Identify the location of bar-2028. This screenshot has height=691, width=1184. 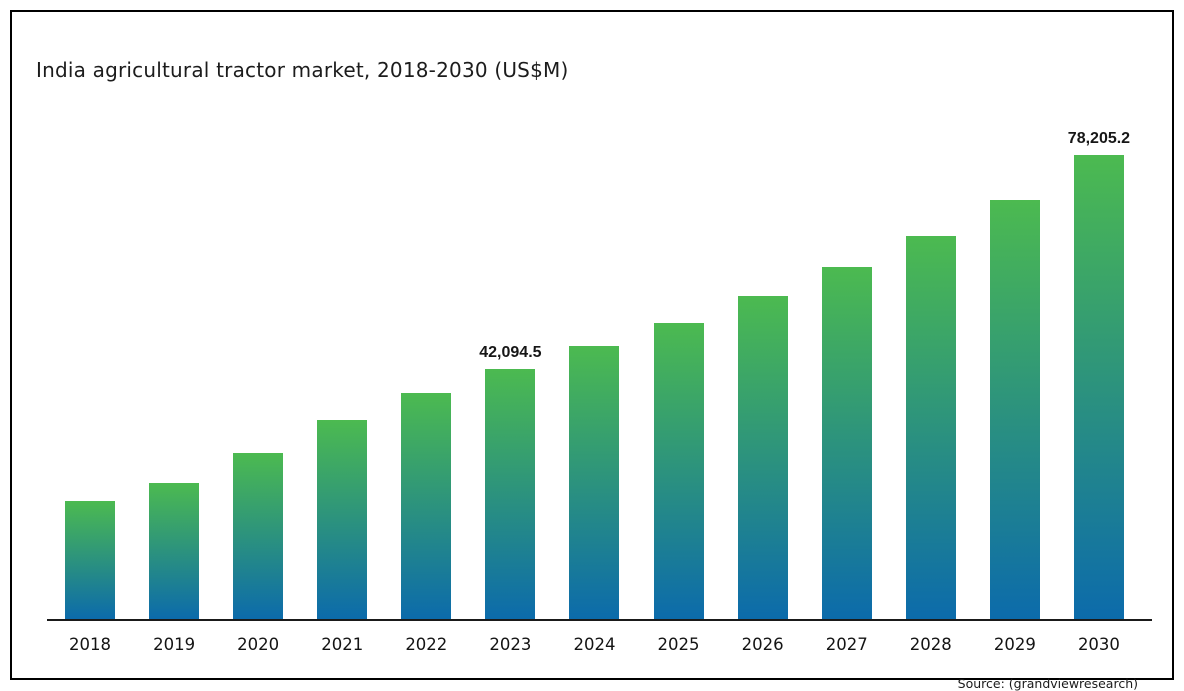
(930, 427).